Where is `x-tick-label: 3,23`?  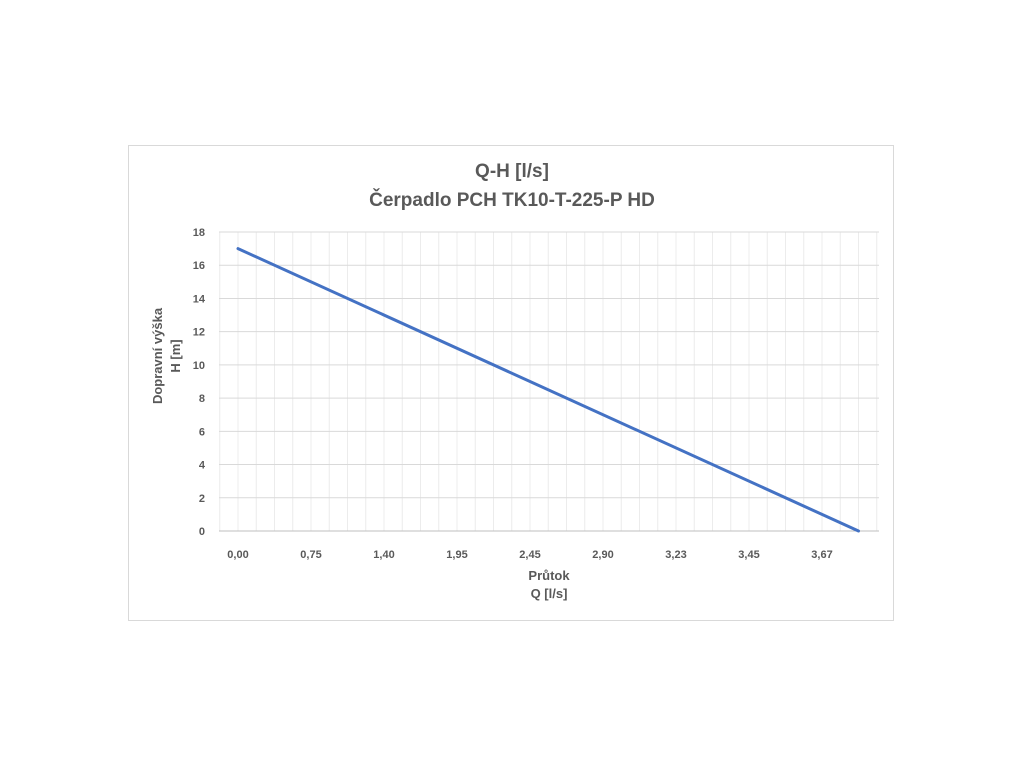
x-tick-label: 3,23 is located at coordinates (675, 555).